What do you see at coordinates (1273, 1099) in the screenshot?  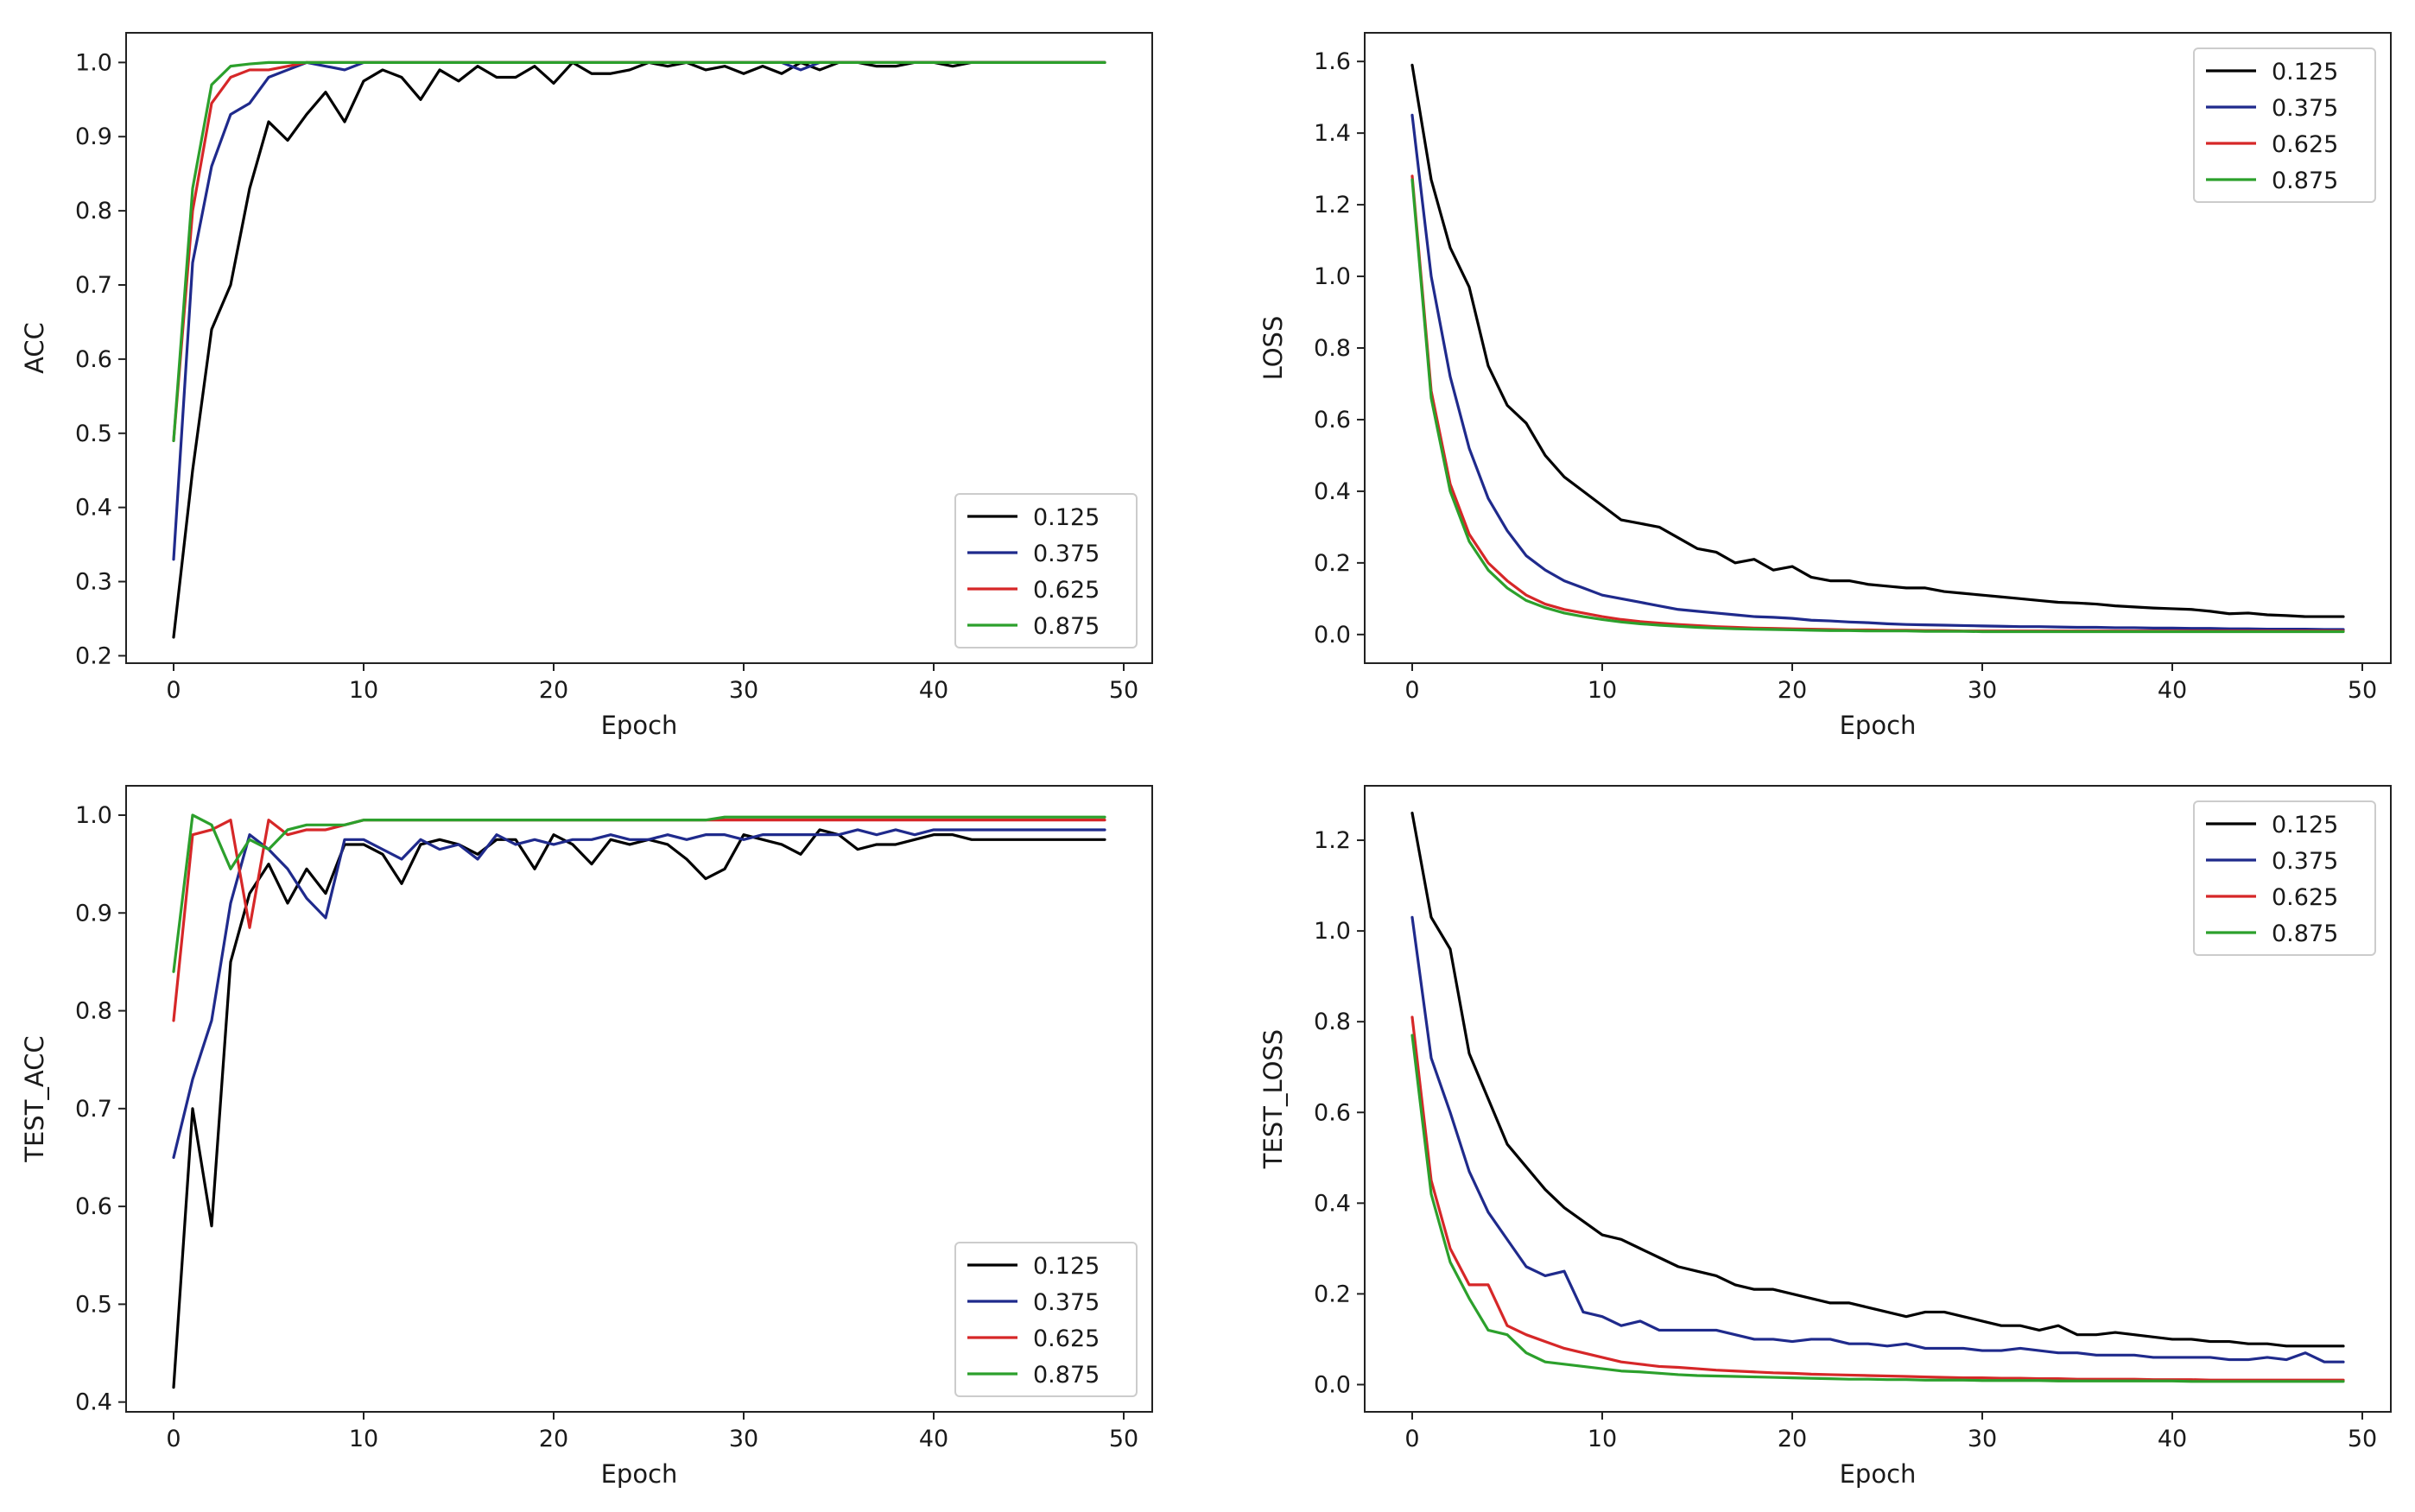 I see `y-axis-label: TEST_LOSS` at bounding box center [1273, 1099].